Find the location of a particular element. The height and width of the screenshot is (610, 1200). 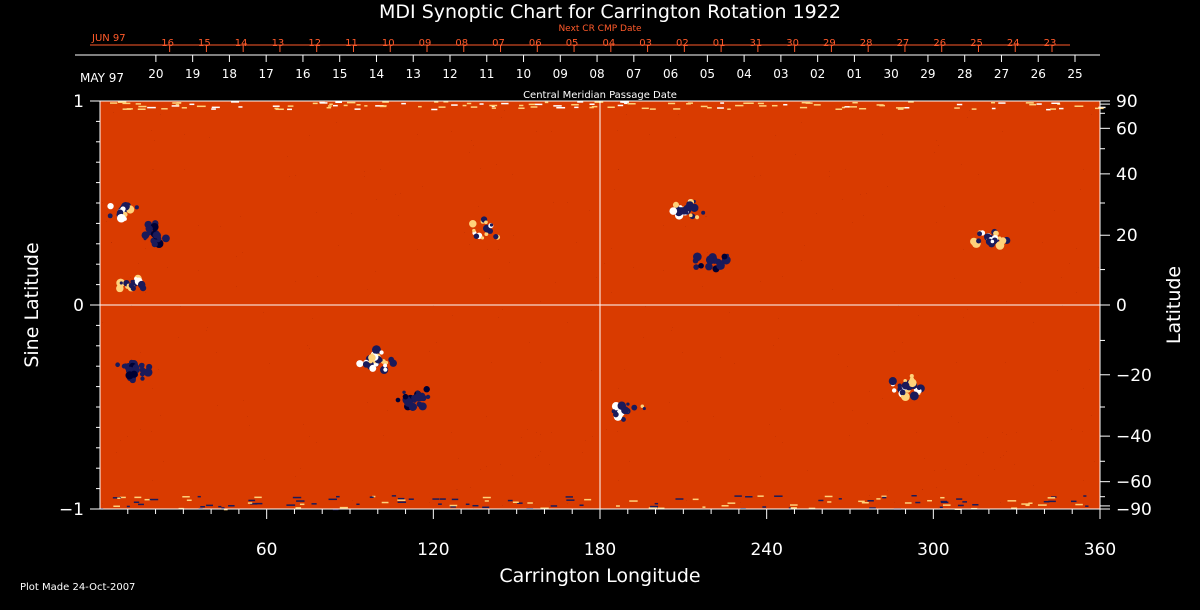

cmp-date-label: 30 is located at coordinates (891, 74).